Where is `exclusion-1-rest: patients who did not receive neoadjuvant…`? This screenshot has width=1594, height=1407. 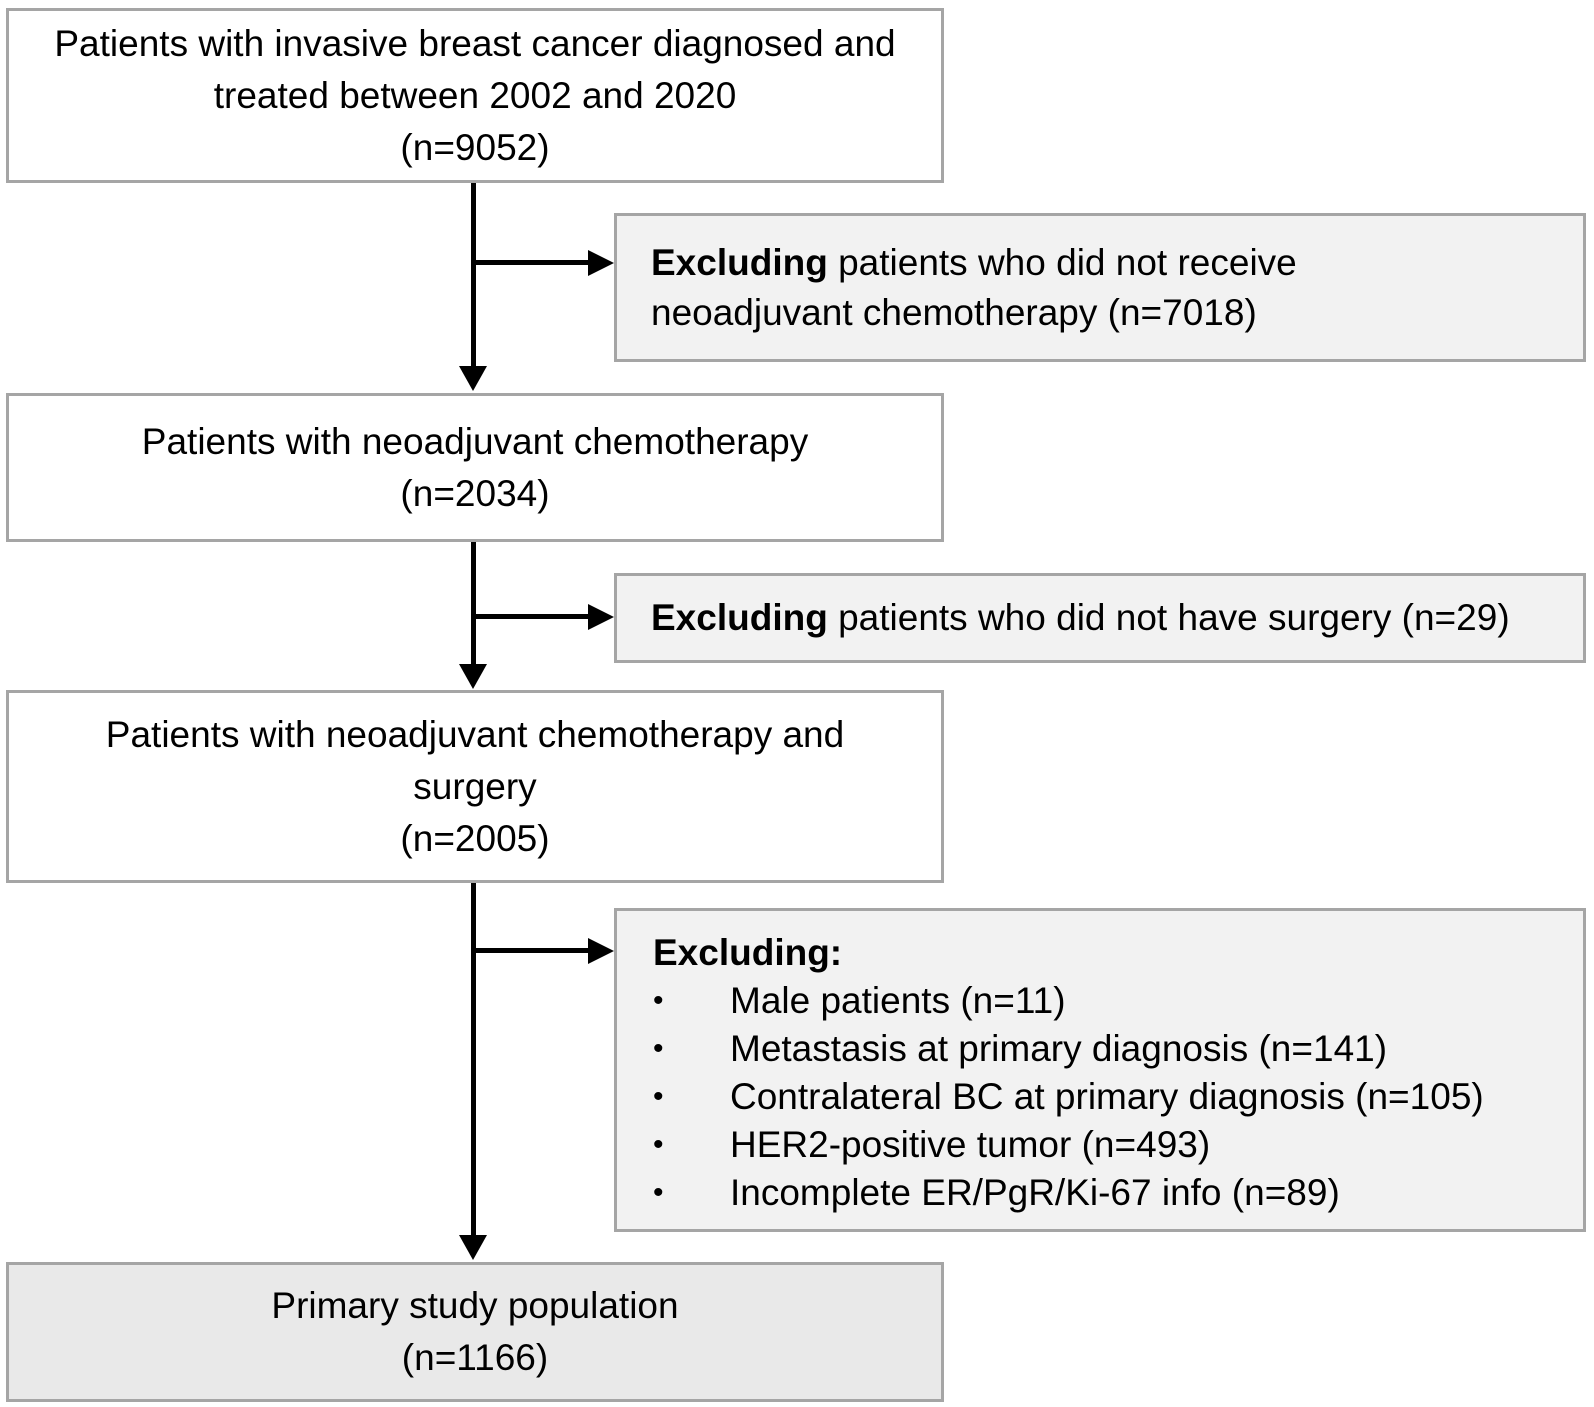 exclusion-1-rest: patients who did not receive neoadjuvant… is located at coordinates (974, 287).